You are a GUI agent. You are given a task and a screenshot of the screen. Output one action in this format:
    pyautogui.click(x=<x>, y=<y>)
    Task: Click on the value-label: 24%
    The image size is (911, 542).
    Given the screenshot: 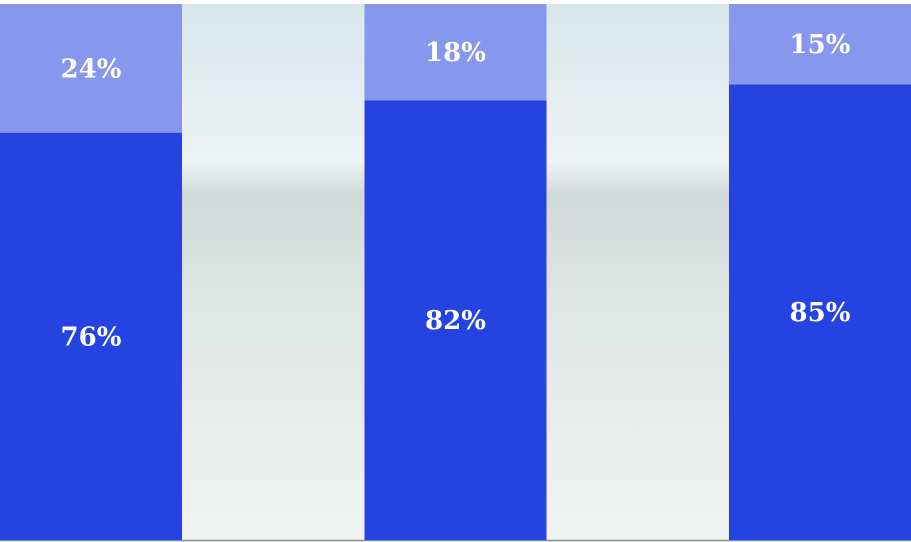 What is the action you would take?
    pyautogui.click(x=91, y=69)
    